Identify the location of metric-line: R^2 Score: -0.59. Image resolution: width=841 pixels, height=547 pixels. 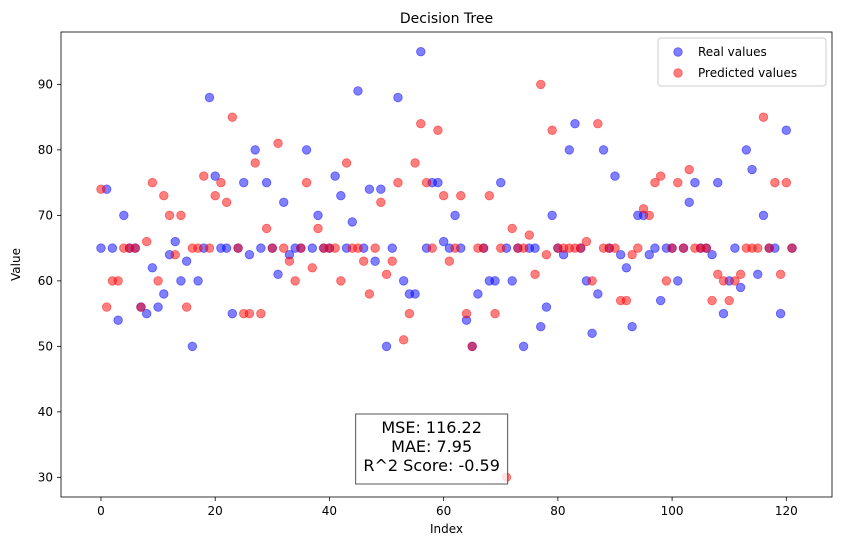
(431, 465).